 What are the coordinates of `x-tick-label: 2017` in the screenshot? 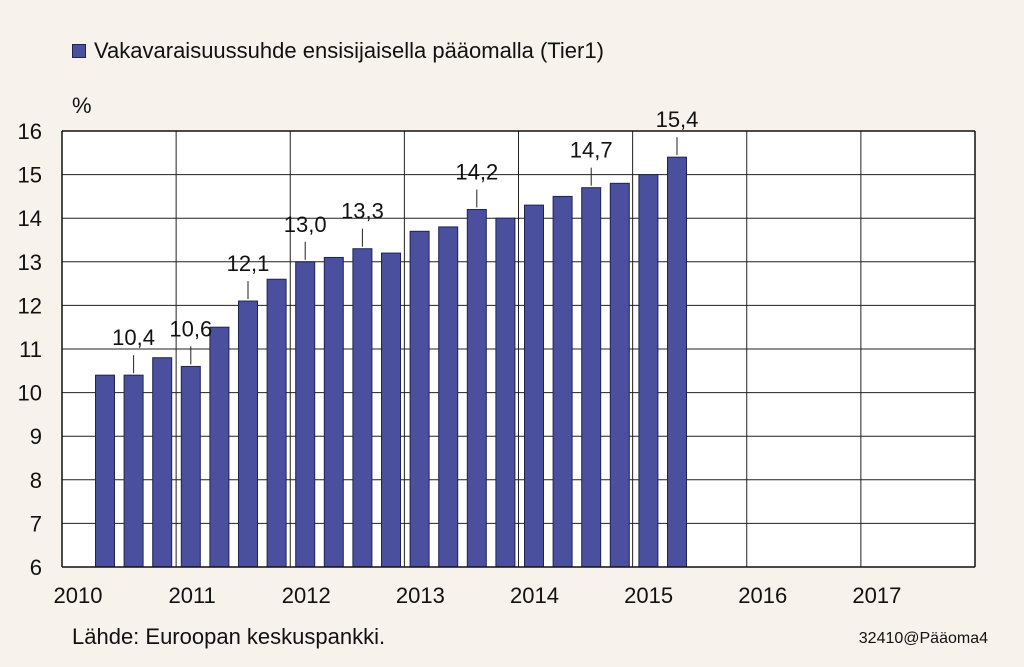 It's located at (876, 595).